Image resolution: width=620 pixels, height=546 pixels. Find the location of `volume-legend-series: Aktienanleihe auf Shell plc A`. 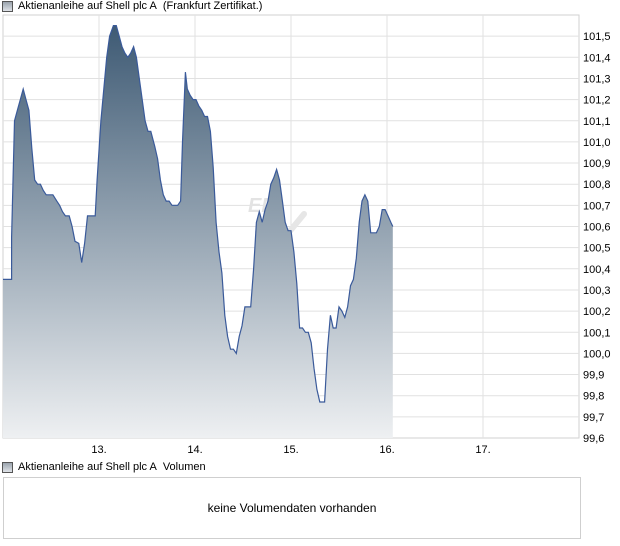

volume-legend-series: Aktienanleihe auf Shell plc A is located at coordinates (87, 467).